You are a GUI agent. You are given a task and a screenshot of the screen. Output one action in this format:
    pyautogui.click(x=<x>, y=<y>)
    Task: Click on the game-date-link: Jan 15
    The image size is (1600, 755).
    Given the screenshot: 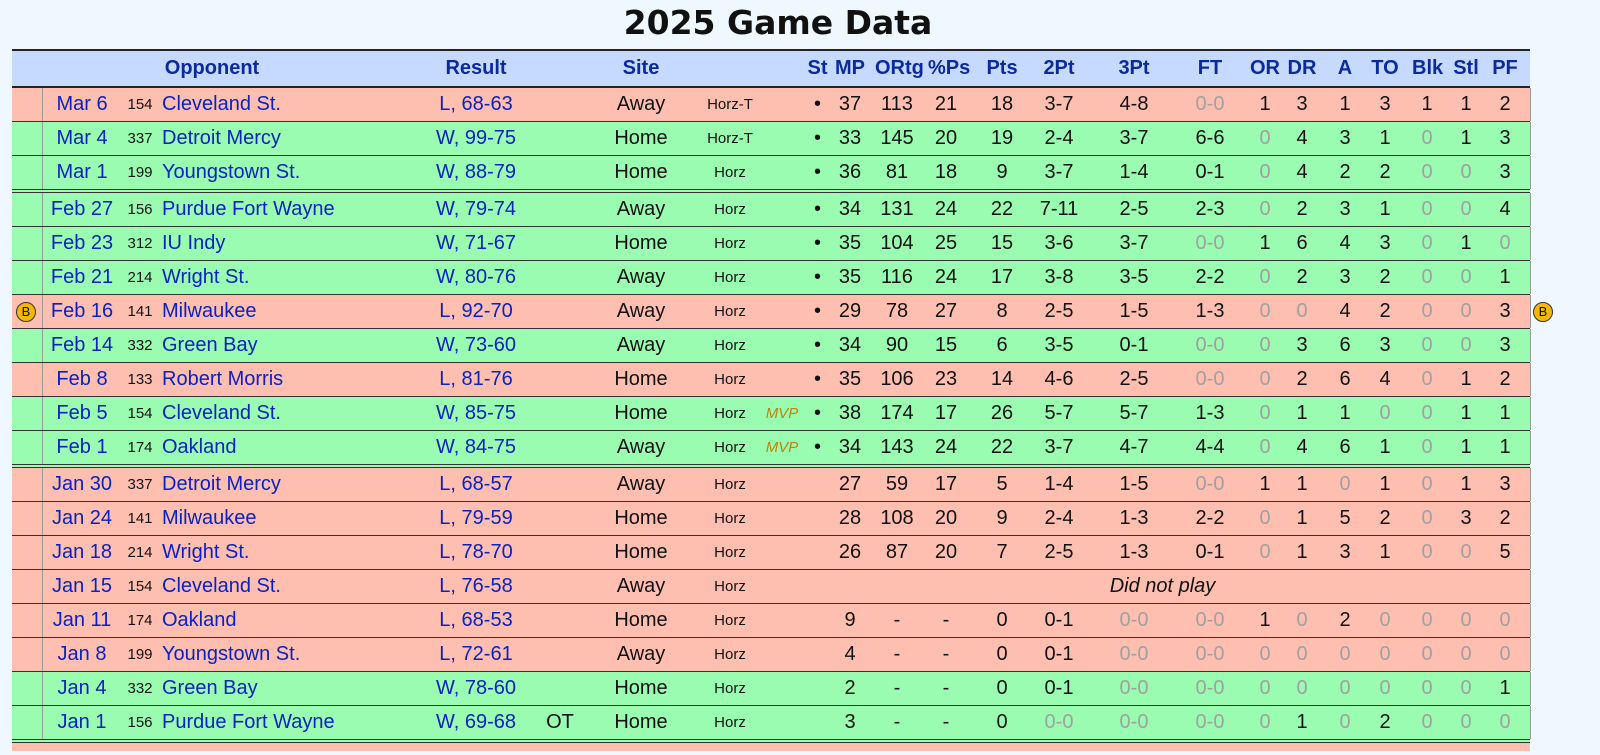 What is the action you would take?
    pyautogui.click(x=82, y=586)
    